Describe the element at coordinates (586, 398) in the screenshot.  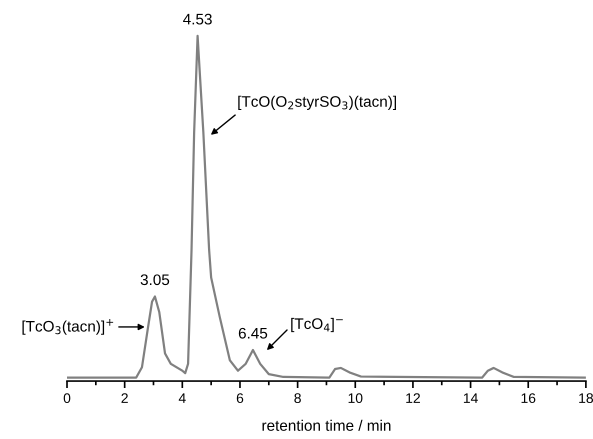
I see `x-tick-label: 18` at that location.